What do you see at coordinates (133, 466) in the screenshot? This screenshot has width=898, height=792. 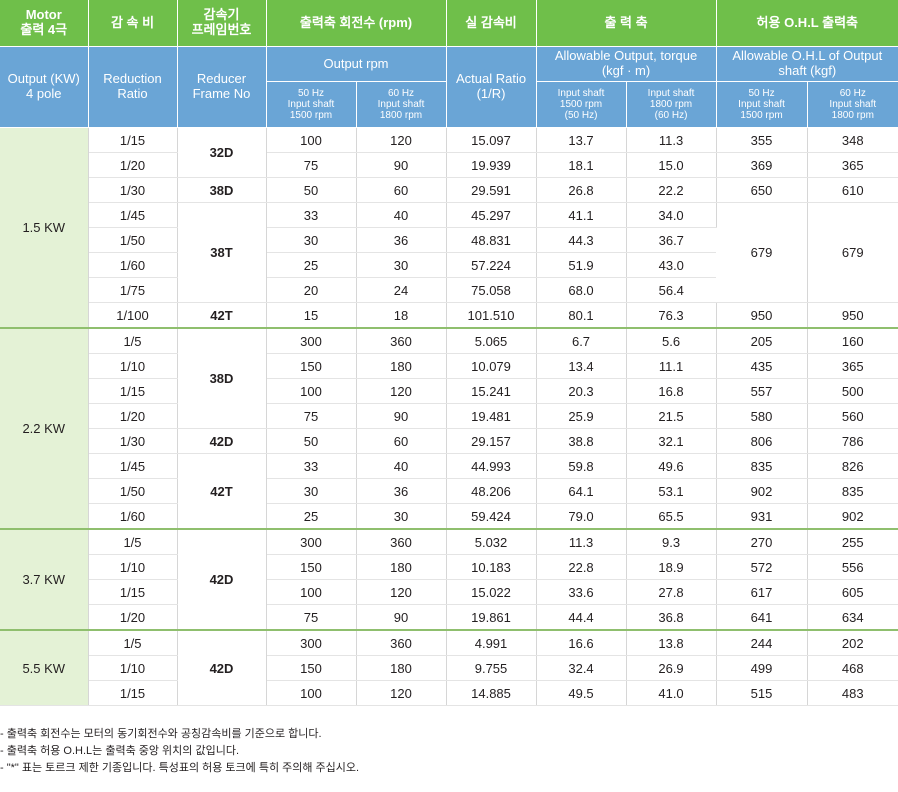 I see `reduction-ratio-cell: 1/45` at bounding box center [133, 466].